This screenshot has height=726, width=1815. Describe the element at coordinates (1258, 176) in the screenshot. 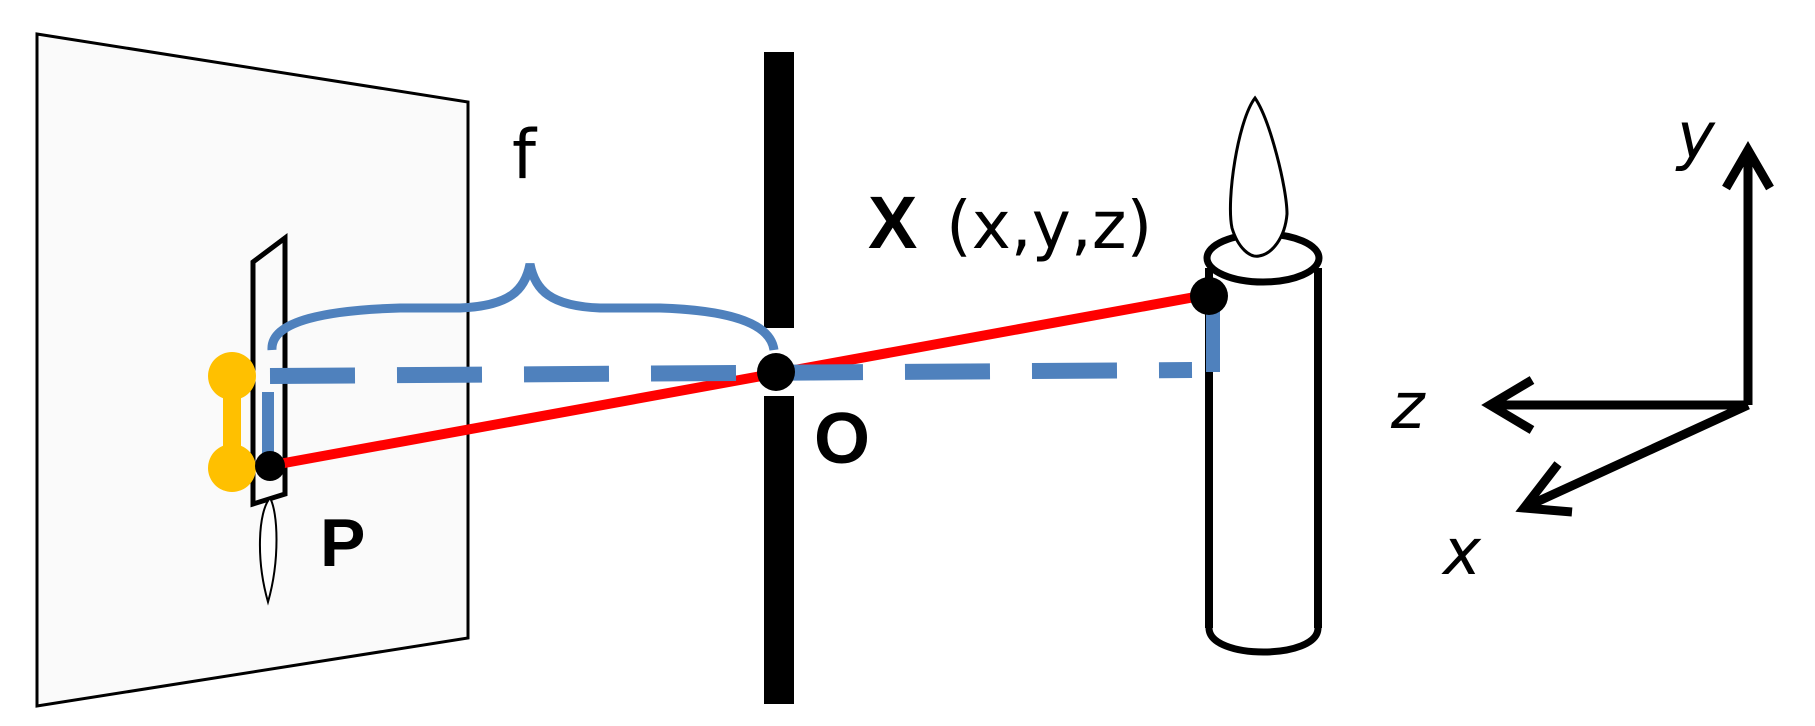

I see `flame-icon` at that location.